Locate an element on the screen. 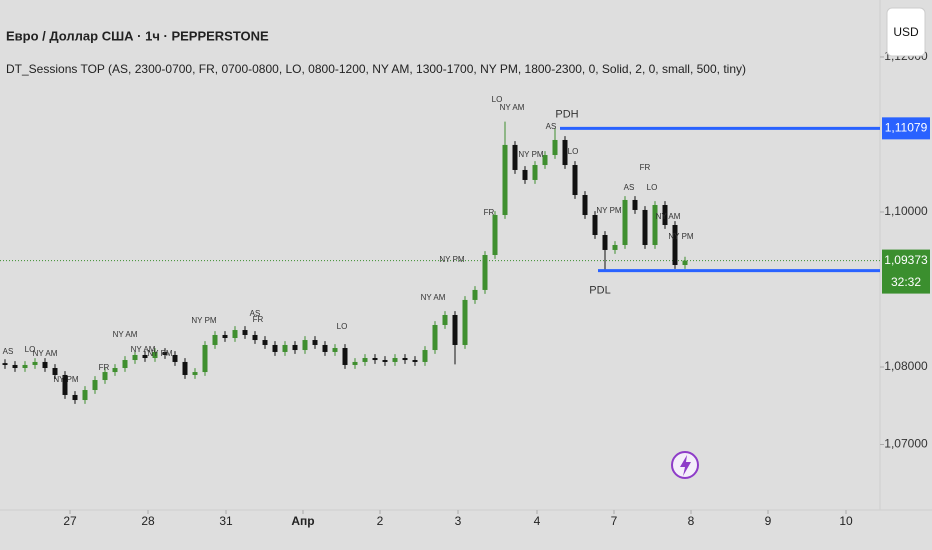  last-price-label: 1,09373 is located at coordinates (906, 260).